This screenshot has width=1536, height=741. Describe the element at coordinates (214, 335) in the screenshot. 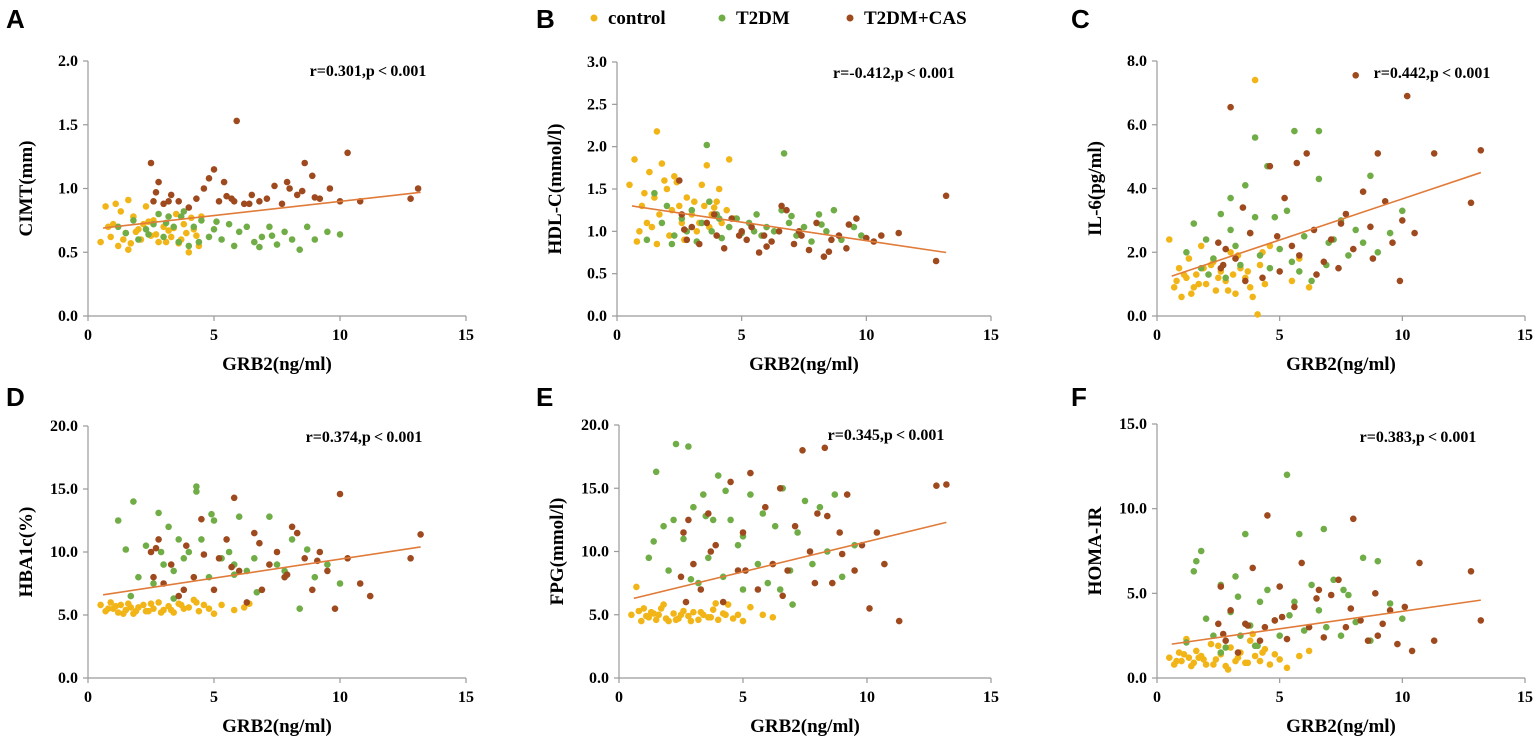

I see `x-tick-label: 5` at that location.